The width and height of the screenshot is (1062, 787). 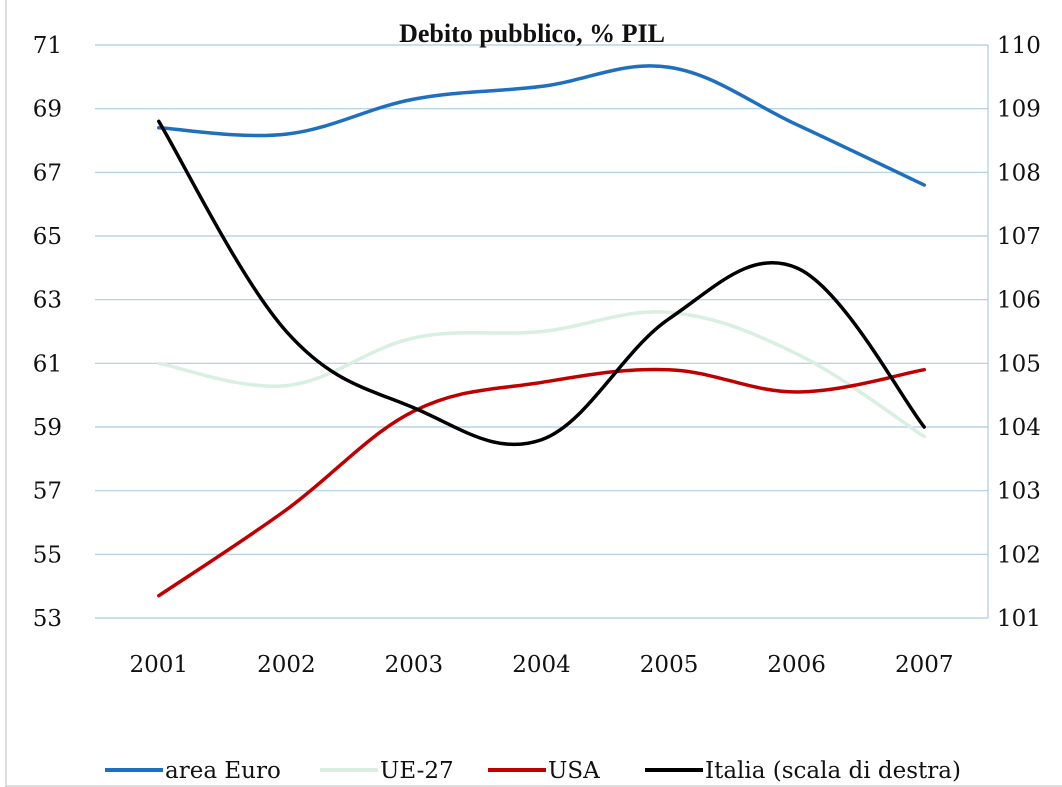 I want to click on x-tick-label: 2004, so click(x=541, y=665).